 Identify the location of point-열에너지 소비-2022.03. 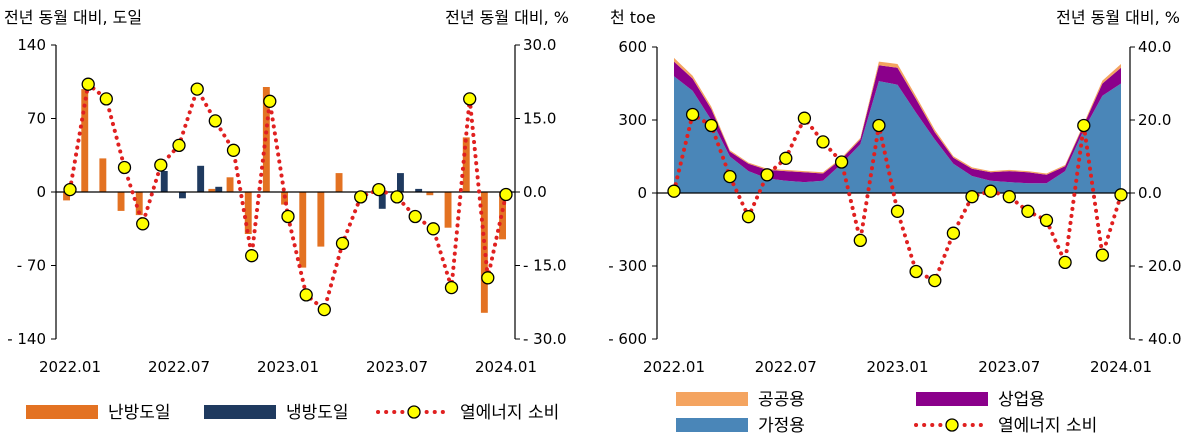
(106, 99).